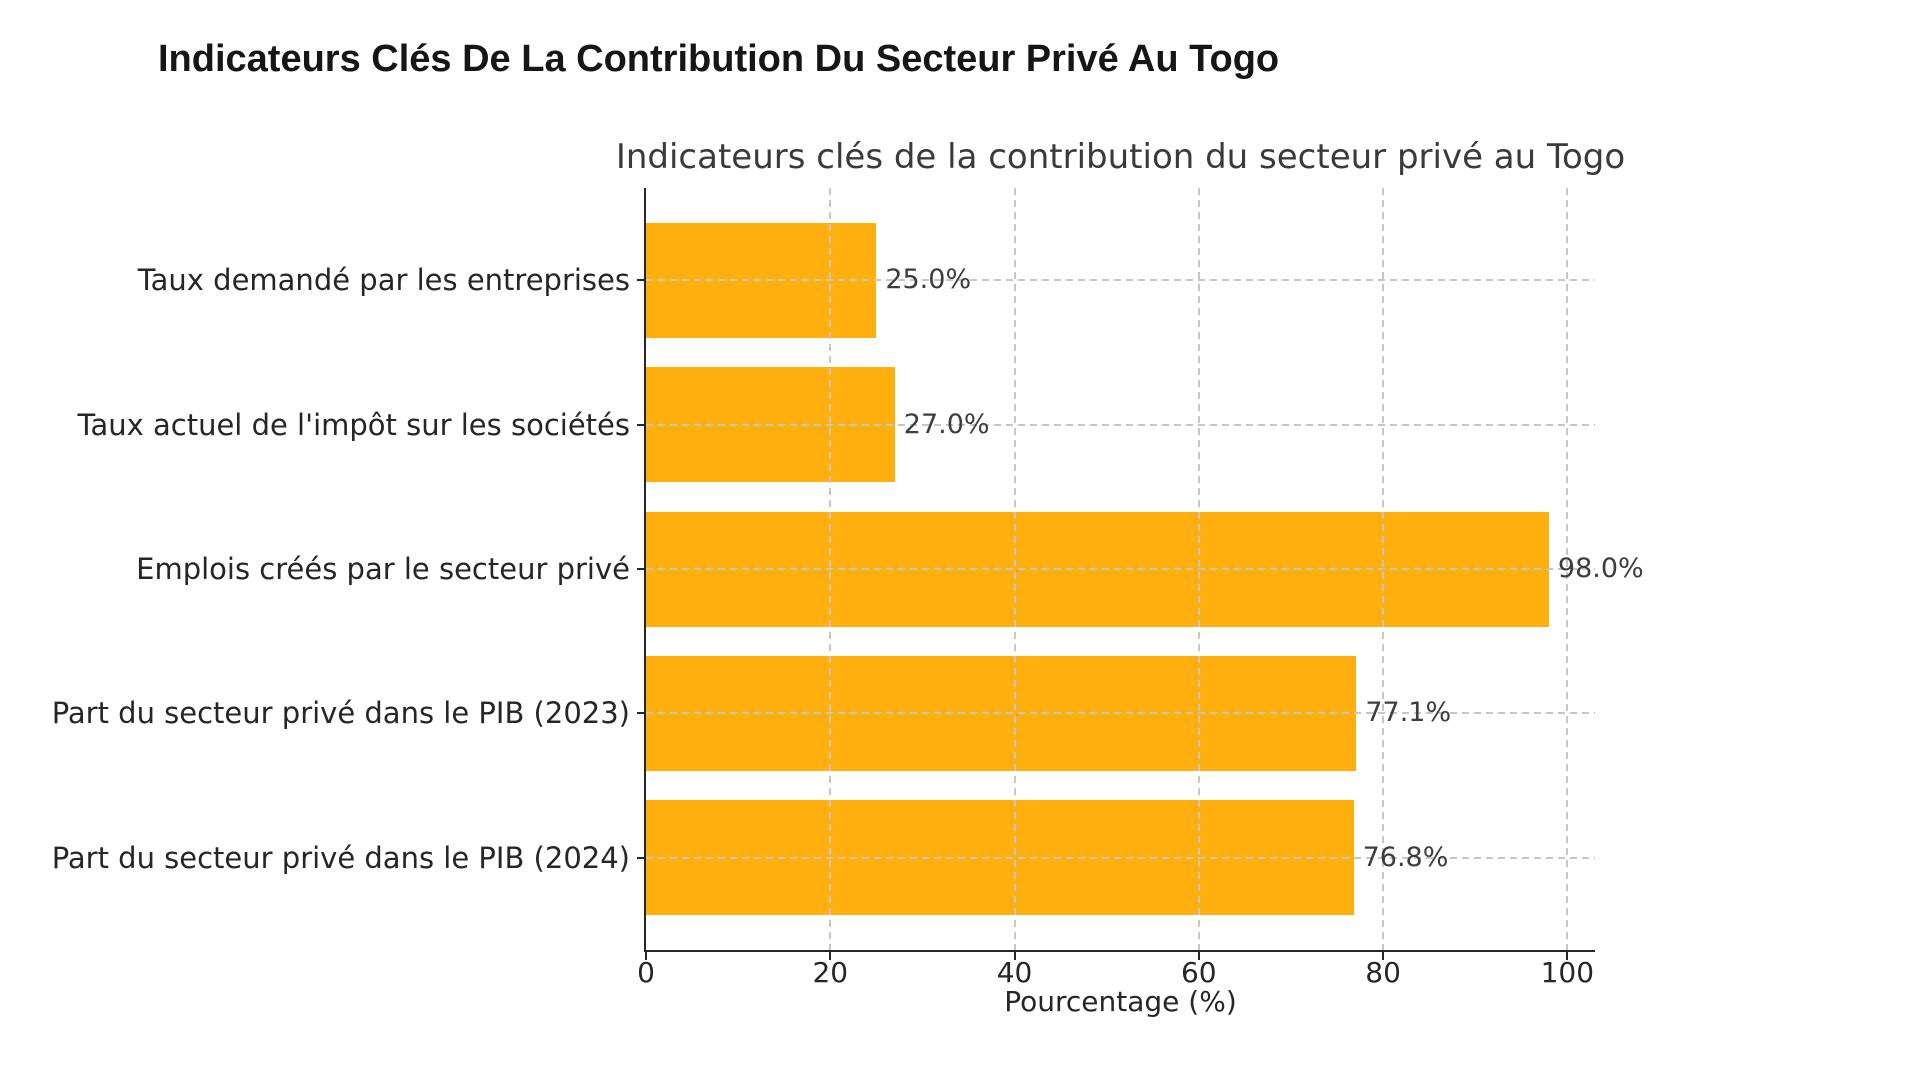 The width and height of the screenshot is (1920, 1080). What do you see at coordinates (340, 857) in the screenshot?
I see `category-label: Part du secteur privé dans le PIB (2024)` at bounding box center [340, 857].